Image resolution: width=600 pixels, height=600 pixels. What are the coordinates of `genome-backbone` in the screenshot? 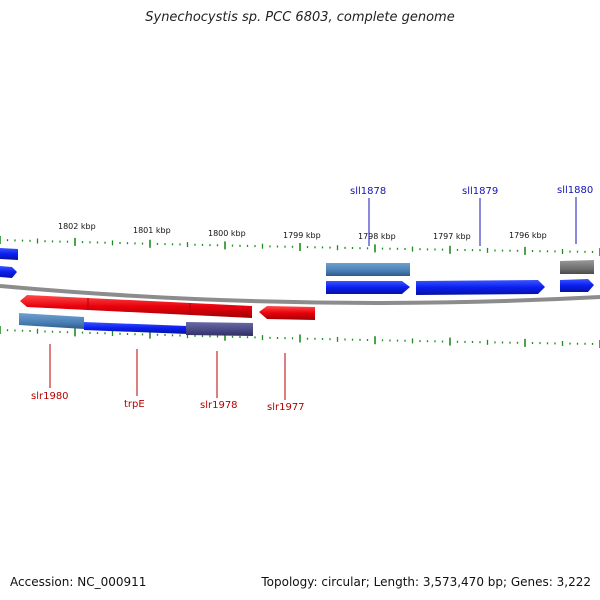 It's located at (300, 294).